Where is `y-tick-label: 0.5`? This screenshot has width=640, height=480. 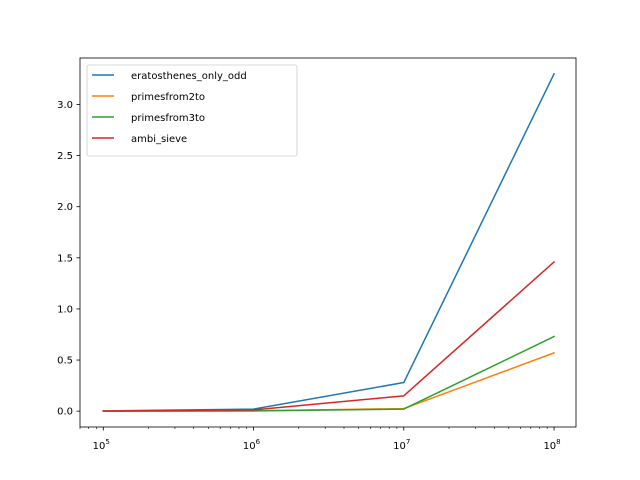 y-tick-label: 0.5 is located at coordinates (65, 361).